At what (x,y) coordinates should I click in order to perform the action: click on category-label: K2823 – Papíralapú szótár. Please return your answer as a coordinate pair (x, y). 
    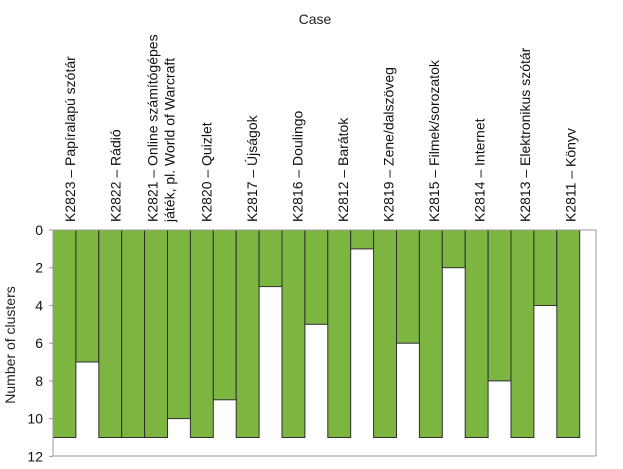
    Looking at the image, I should click on (70, 139).